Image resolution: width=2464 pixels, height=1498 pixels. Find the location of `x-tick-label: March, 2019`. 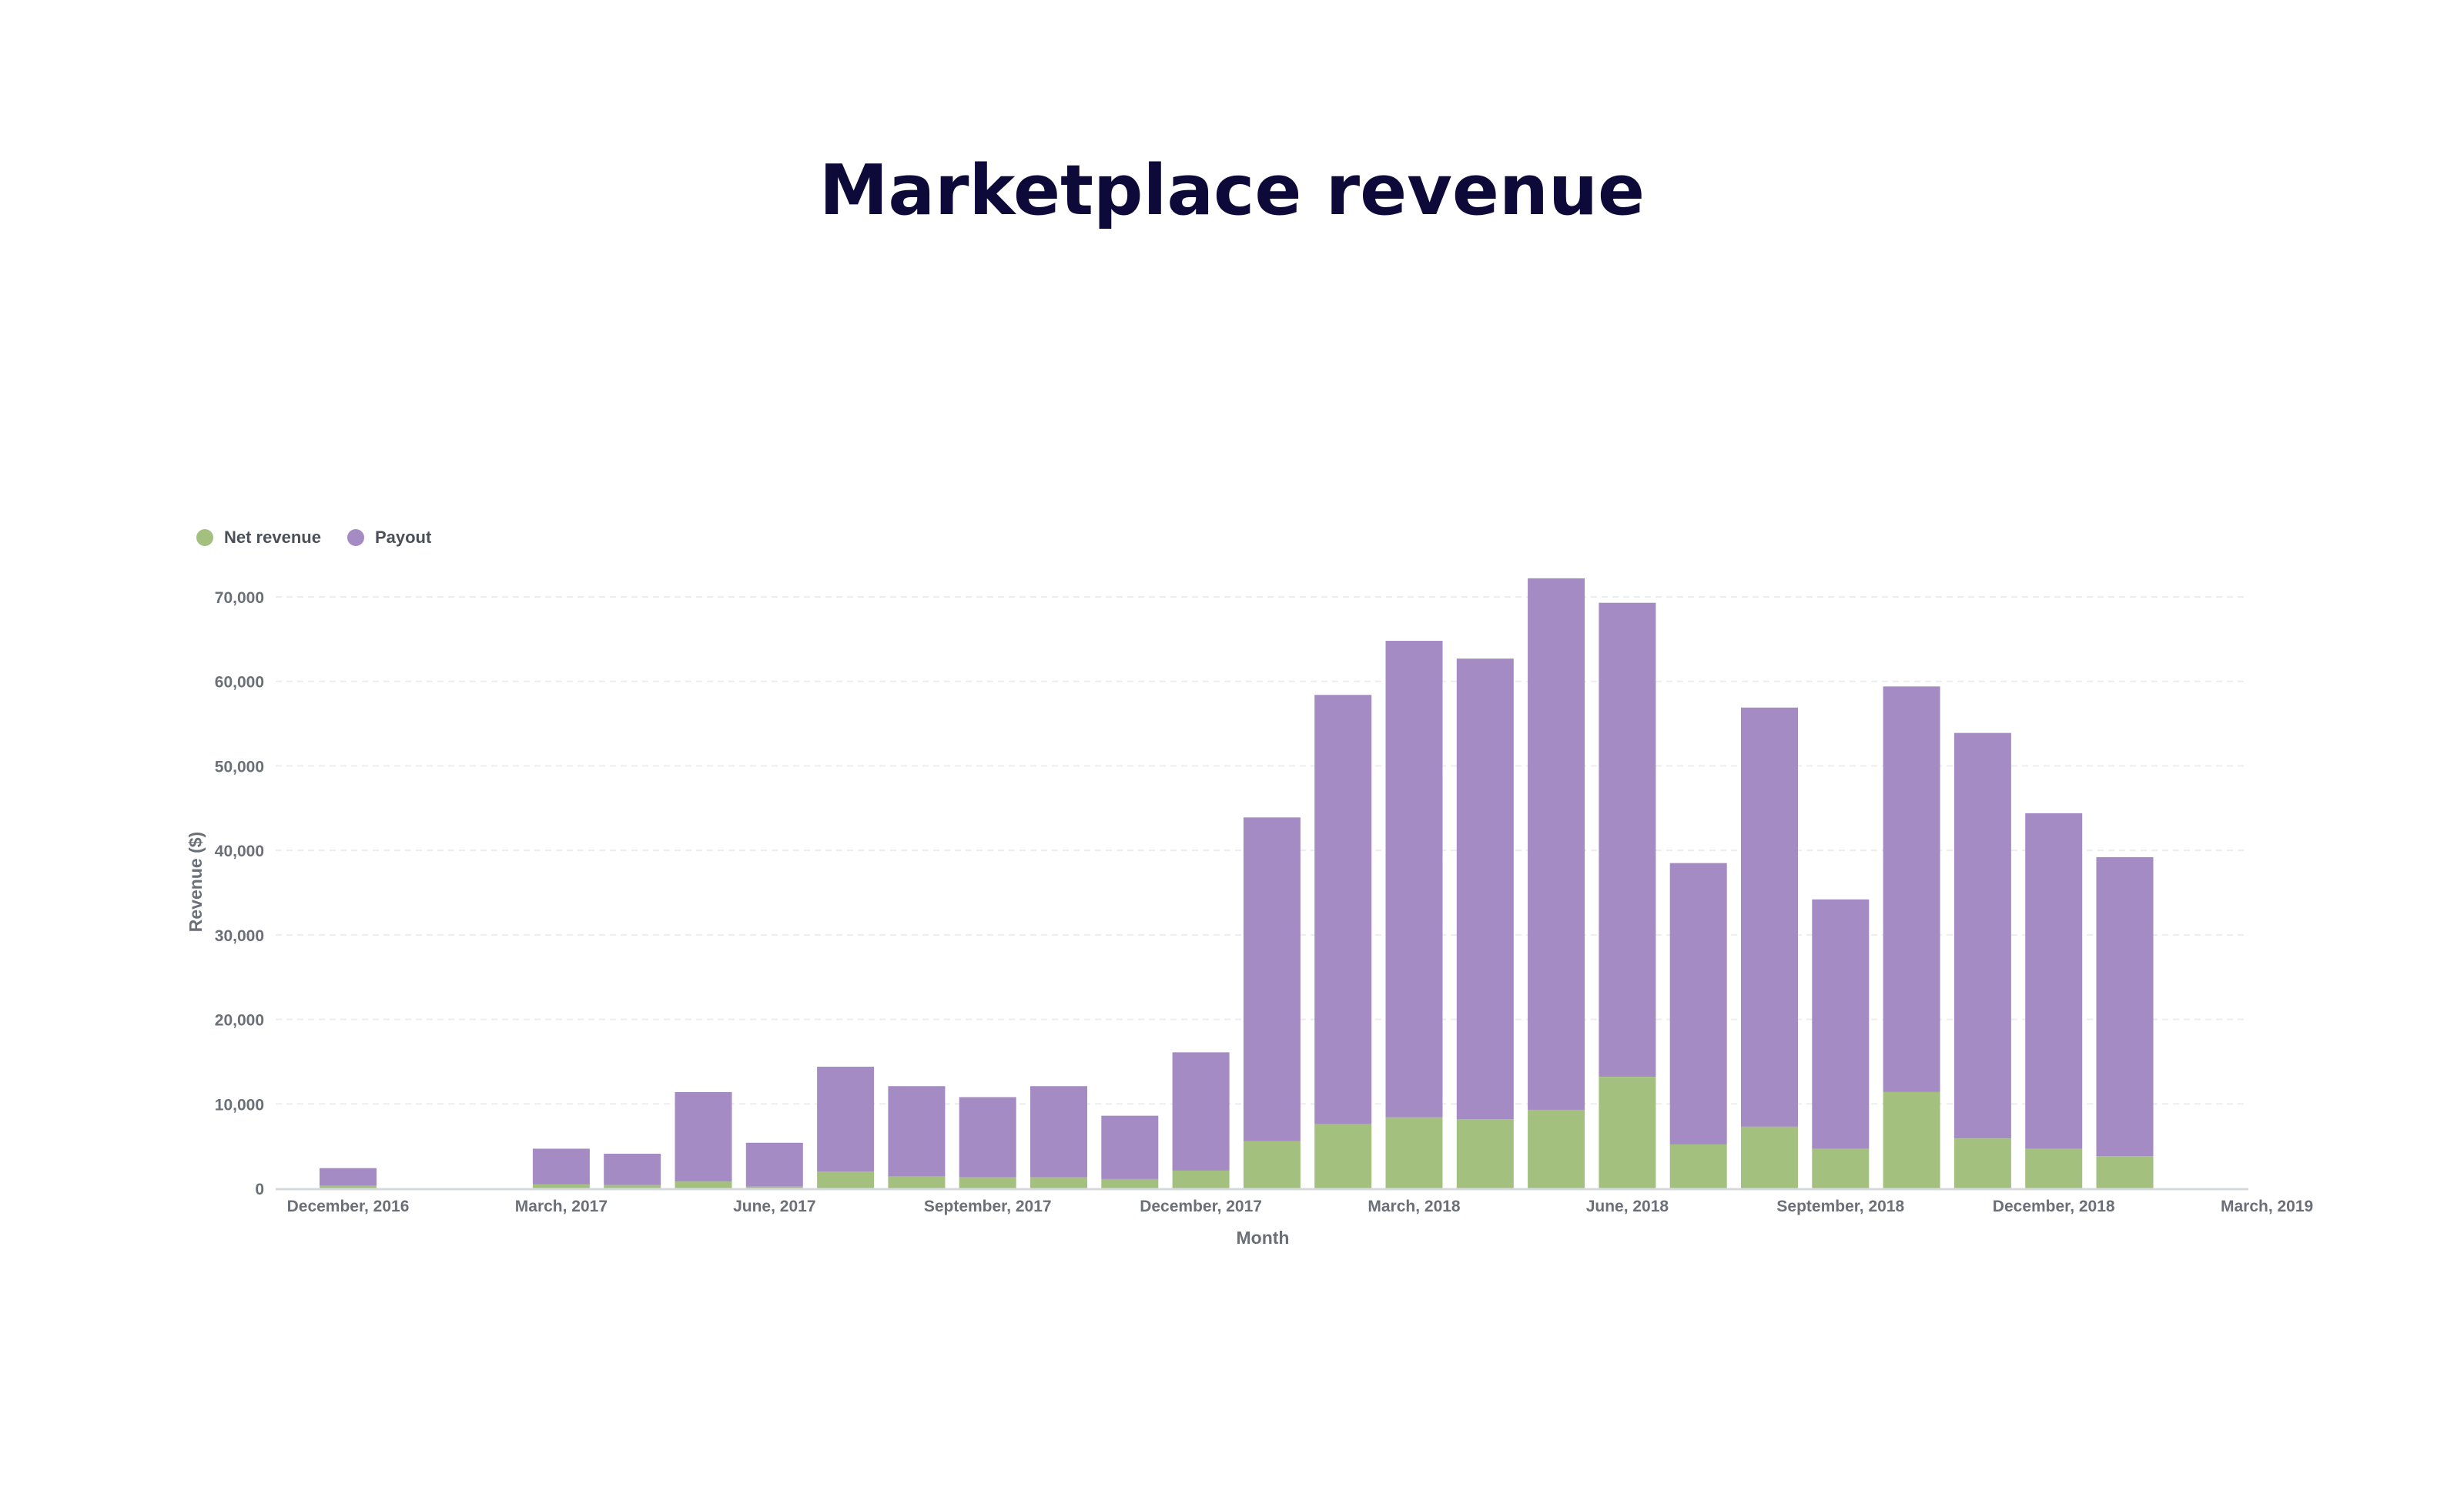

x-tick-label: March, 2019 is located at coordinates (2267, 1206).